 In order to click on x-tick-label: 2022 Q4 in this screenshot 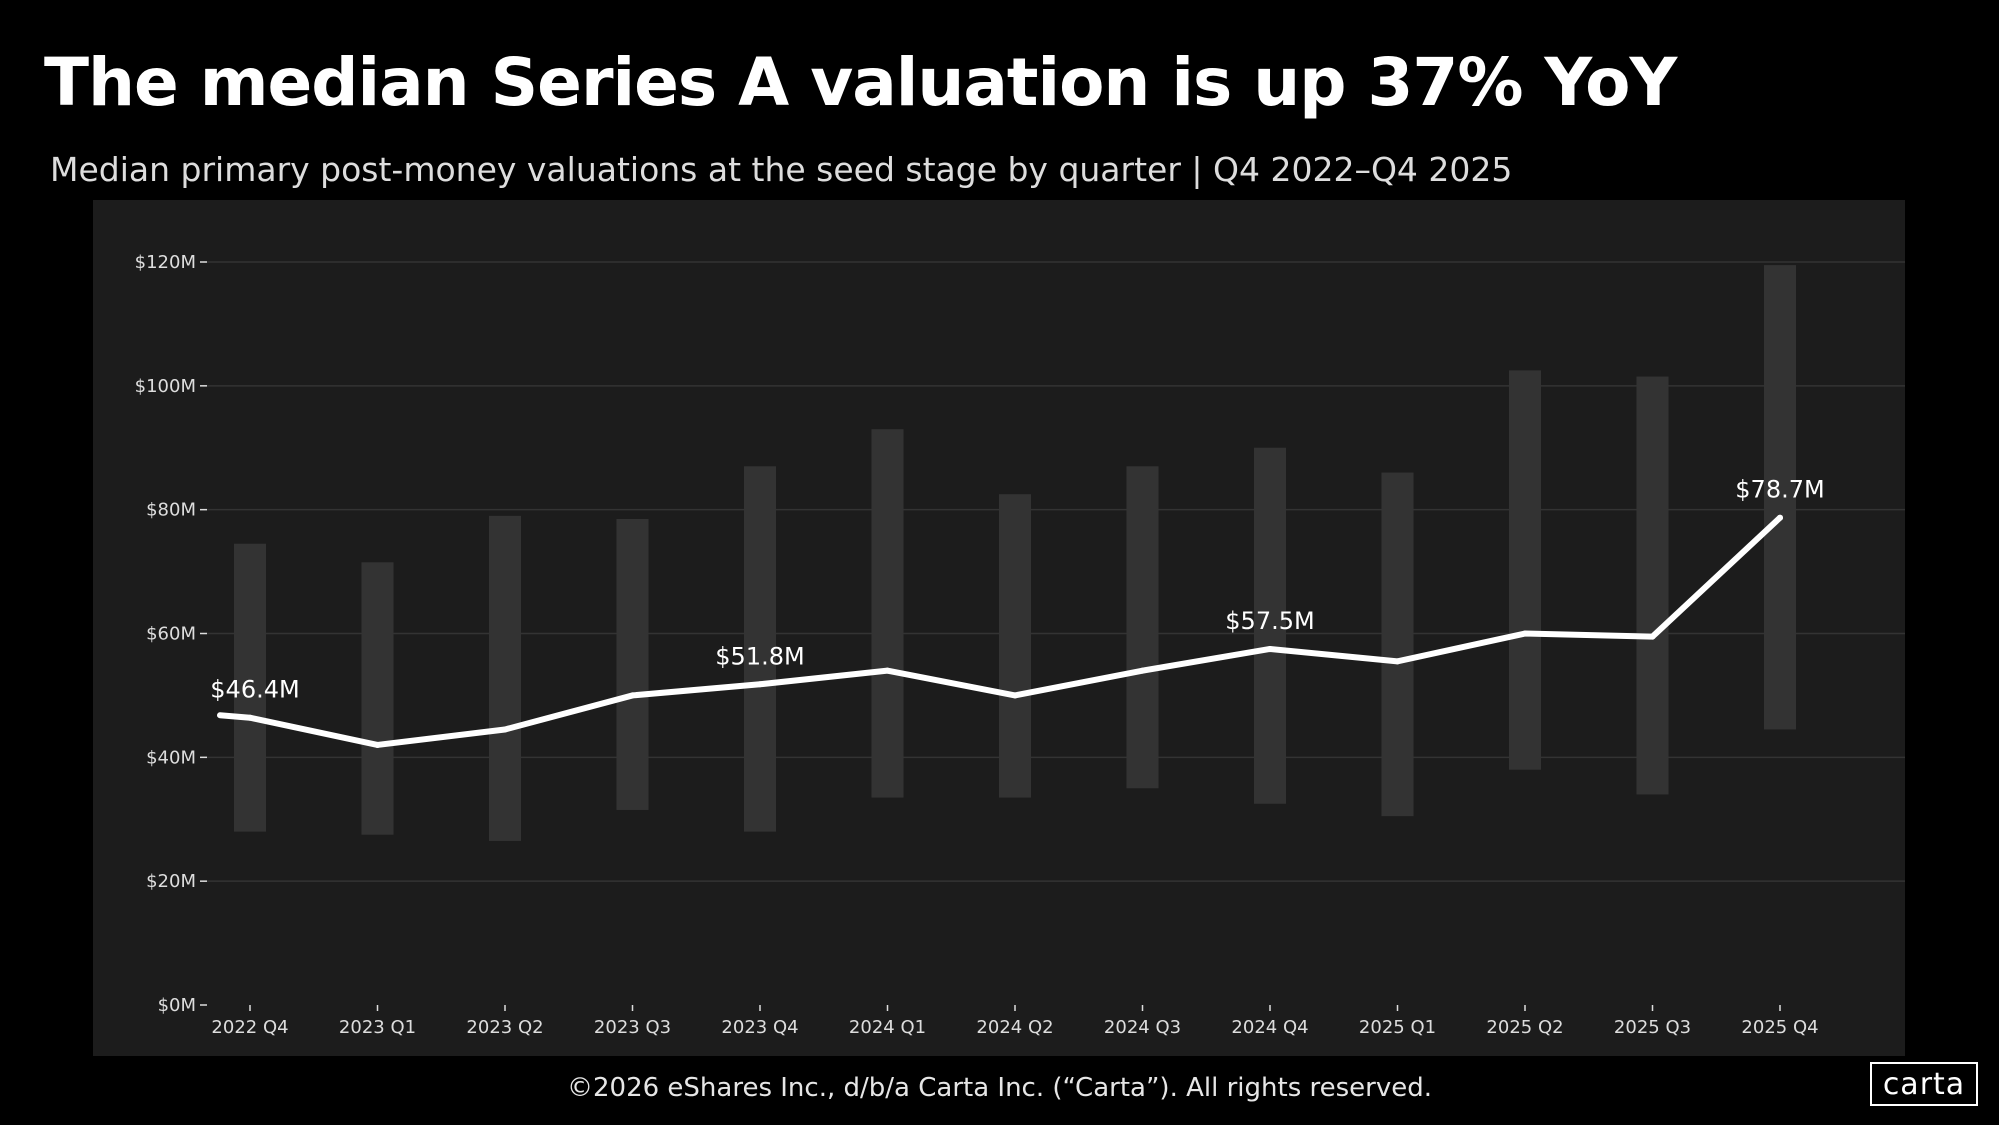, I will do `click(249, 1027)`.